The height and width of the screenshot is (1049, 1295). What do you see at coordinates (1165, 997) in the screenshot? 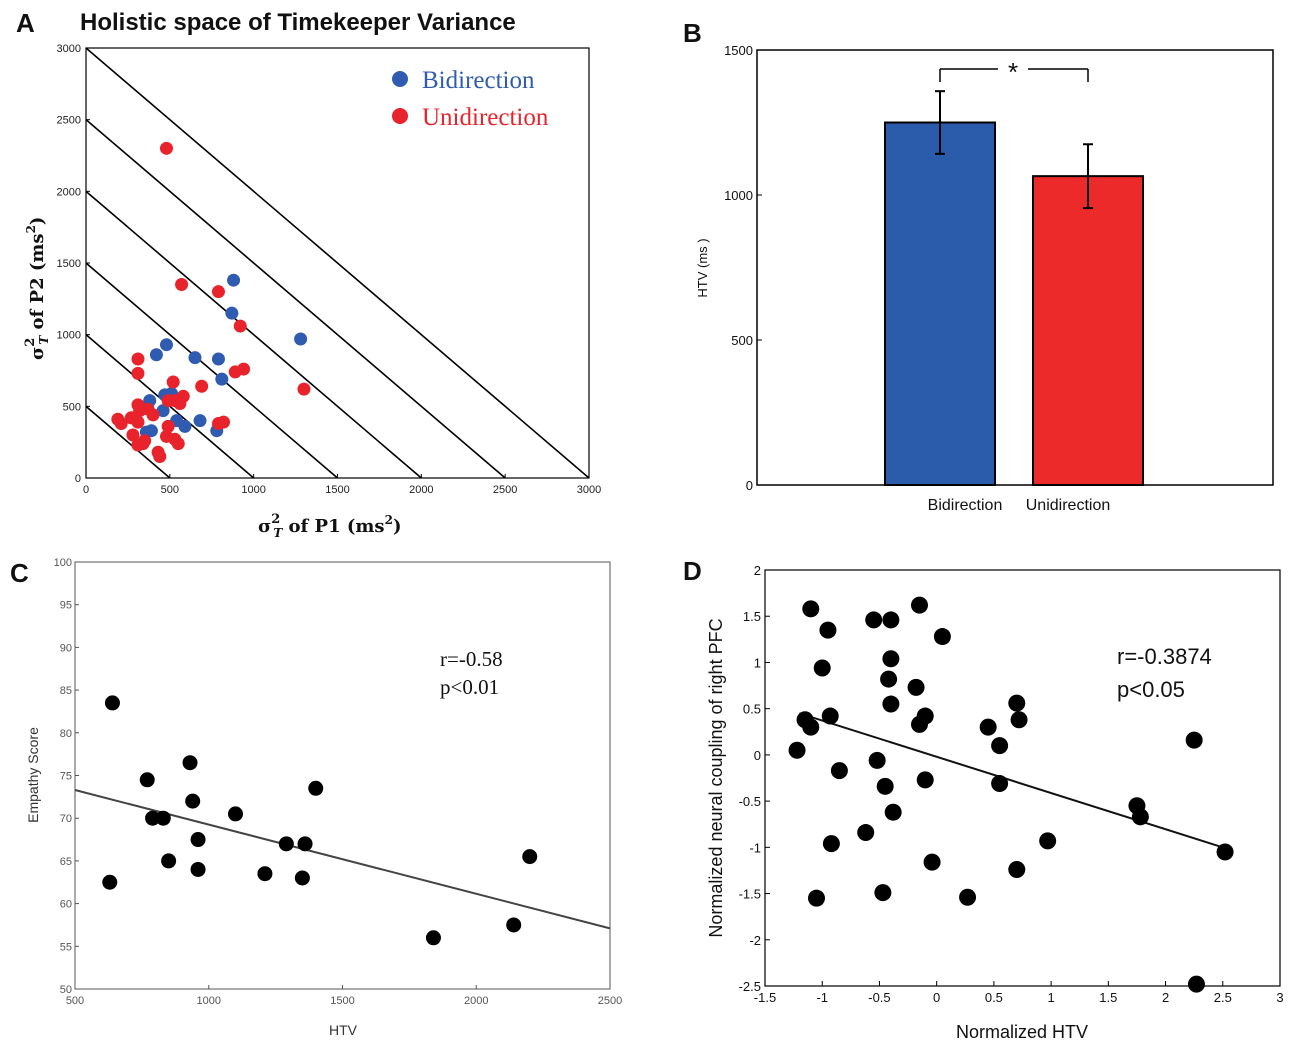
I see `x-tick-label: 2` at bounding box center [1165, 997].